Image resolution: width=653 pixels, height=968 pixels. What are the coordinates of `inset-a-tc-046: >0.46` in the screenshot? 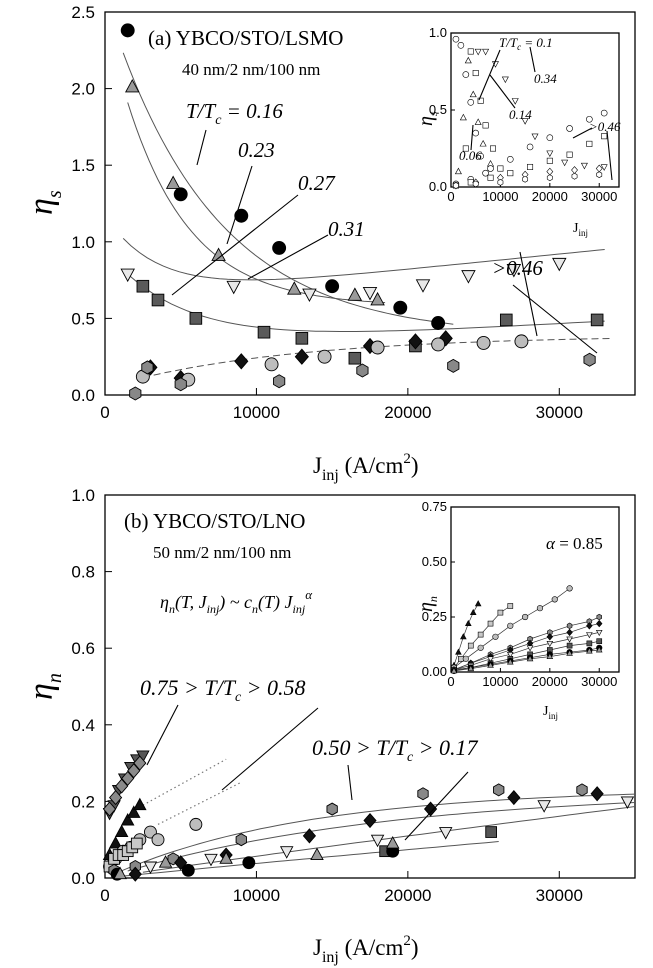 It's located at (605, 126).